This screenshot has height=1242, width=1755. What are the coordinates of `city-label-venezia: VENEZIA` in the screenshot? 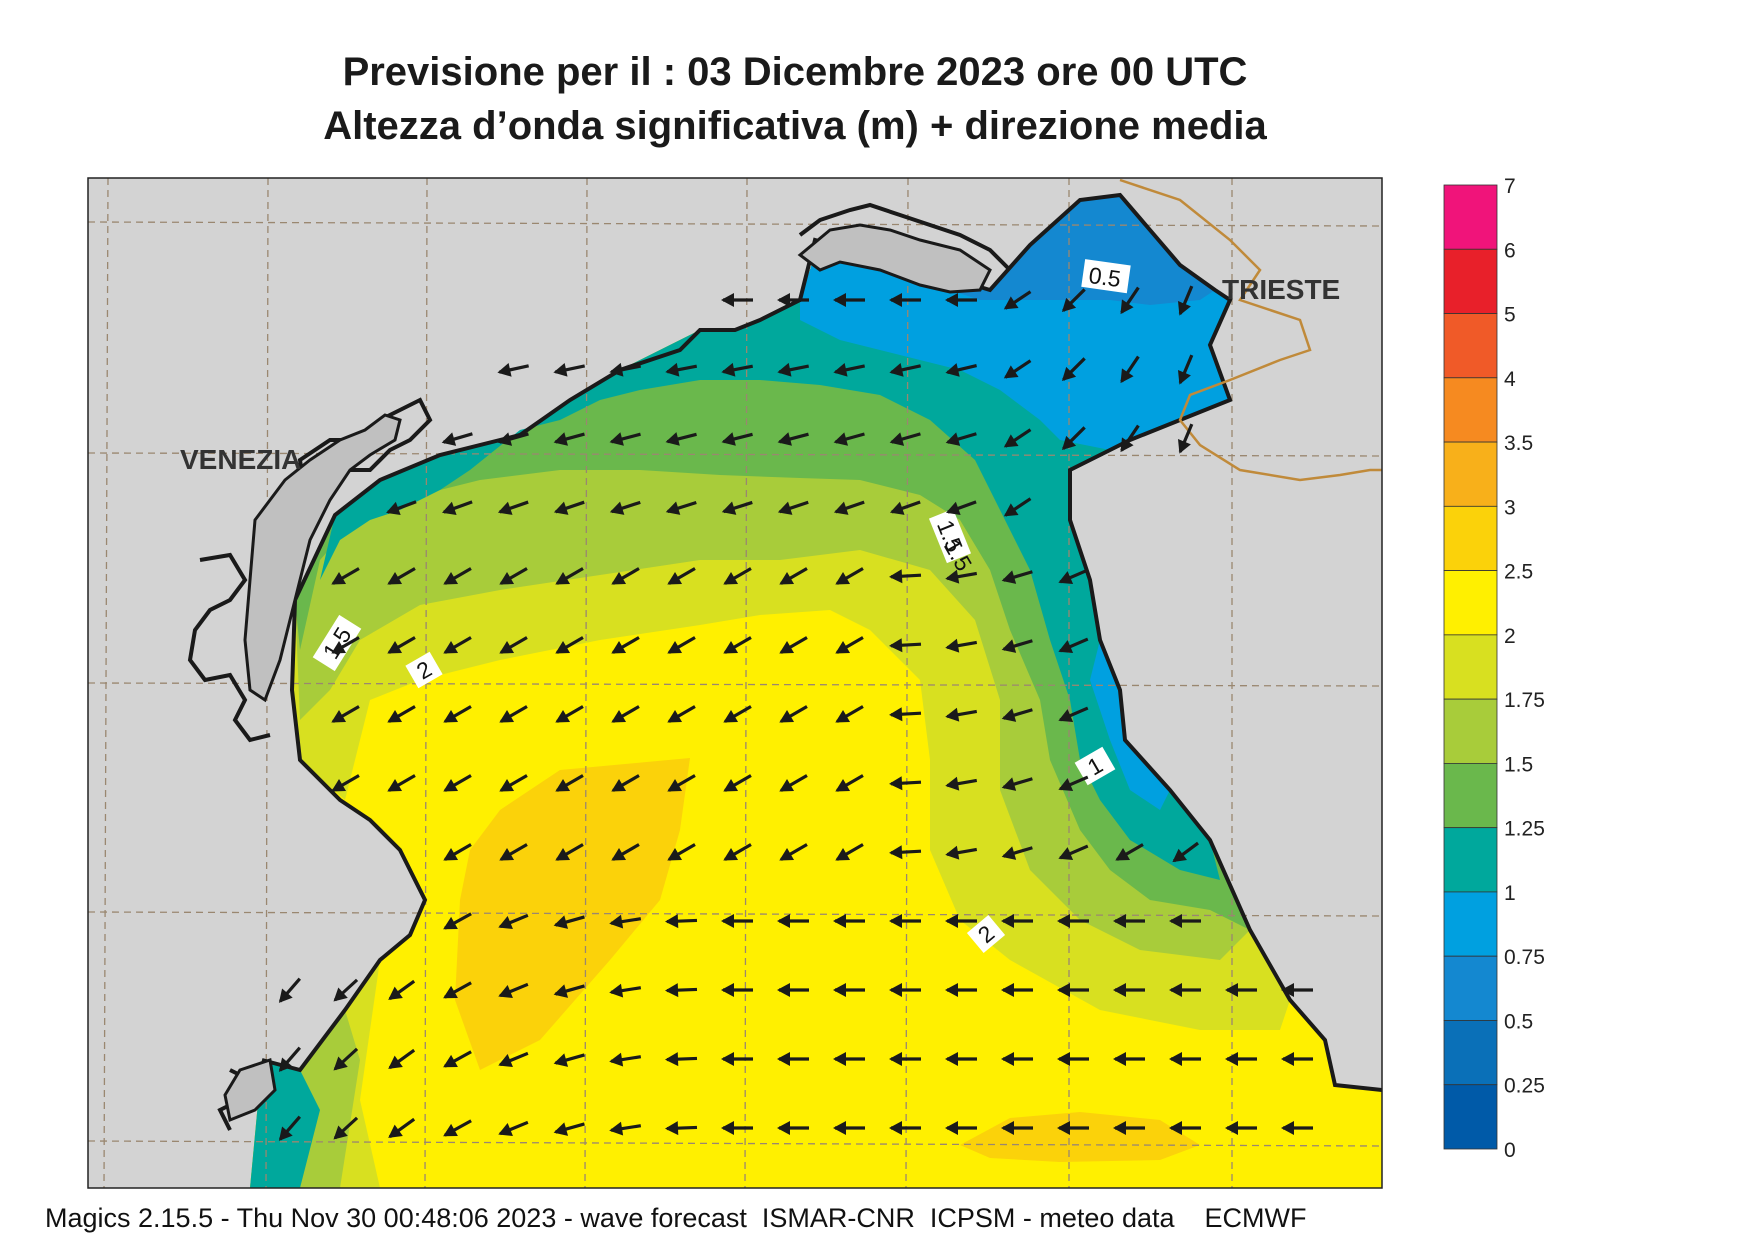 It's located at (240, 459).